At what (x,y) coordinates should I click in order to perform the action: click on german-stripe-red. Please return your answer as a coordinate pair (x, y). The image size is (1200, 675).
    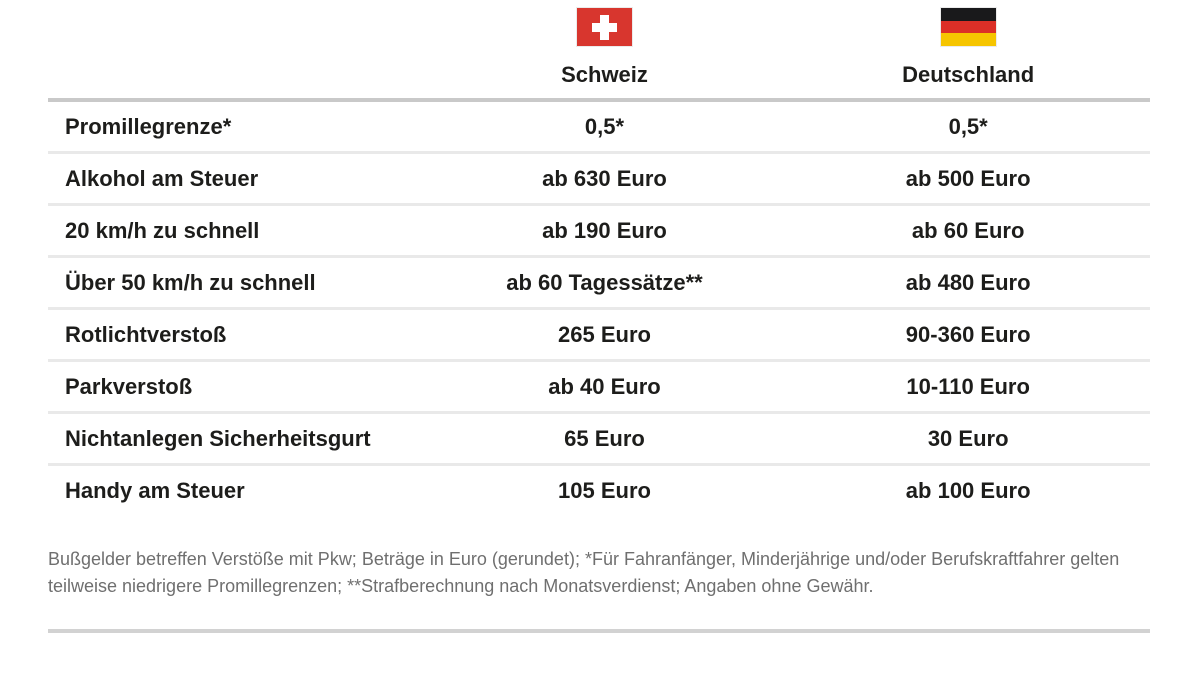
    Looking at the image, I should click on (968, 27).